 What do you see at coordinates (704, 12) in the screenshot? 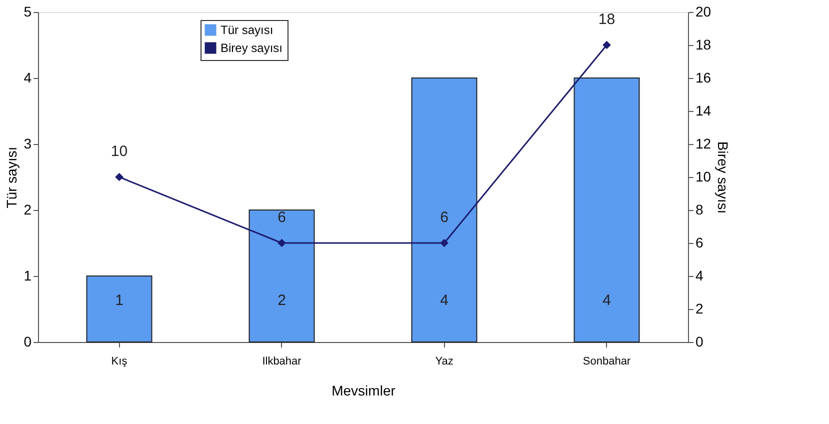
I see `y2-tick-label: 20` at bounding box center [704, 12].